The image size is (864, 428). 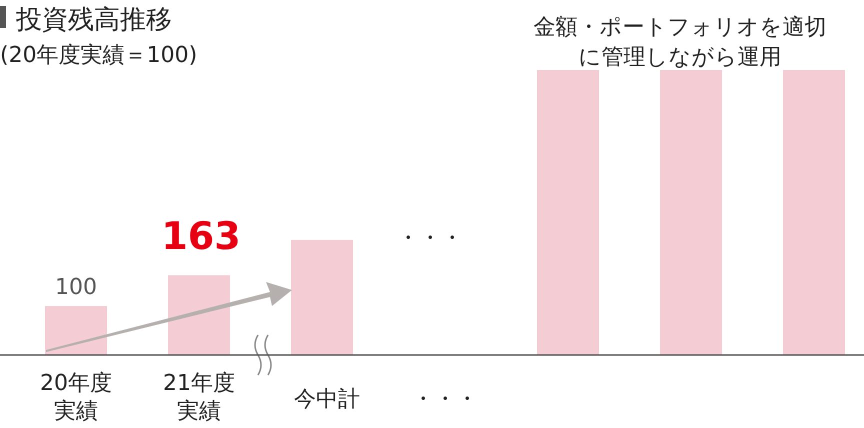 I want to click on x-tick-label: 今中計, so click(x=327, y=399).